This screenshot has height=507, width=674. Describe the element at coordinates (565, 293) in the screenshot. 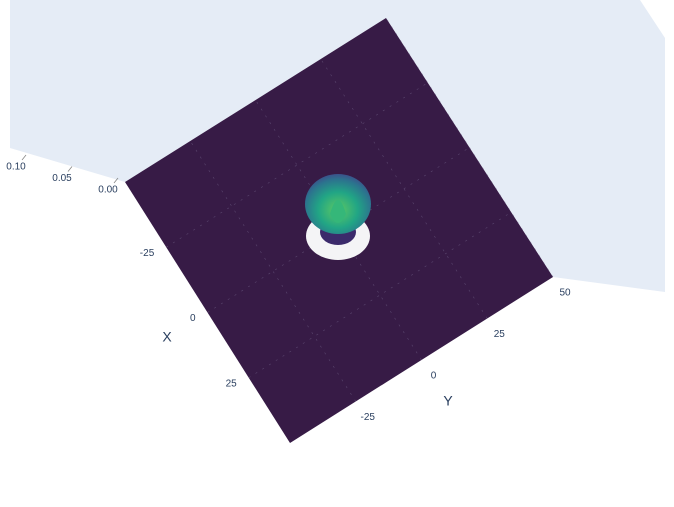

I see `y-tick-label: 50` at that location.